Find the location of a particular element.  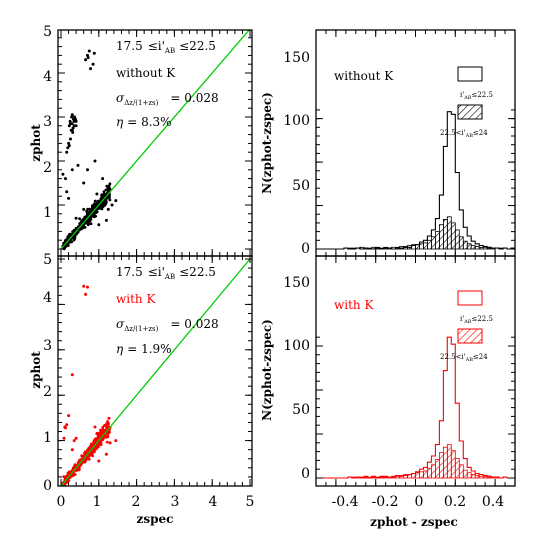

hist-ytick-50: 50 is located at coordinates (301, 186).